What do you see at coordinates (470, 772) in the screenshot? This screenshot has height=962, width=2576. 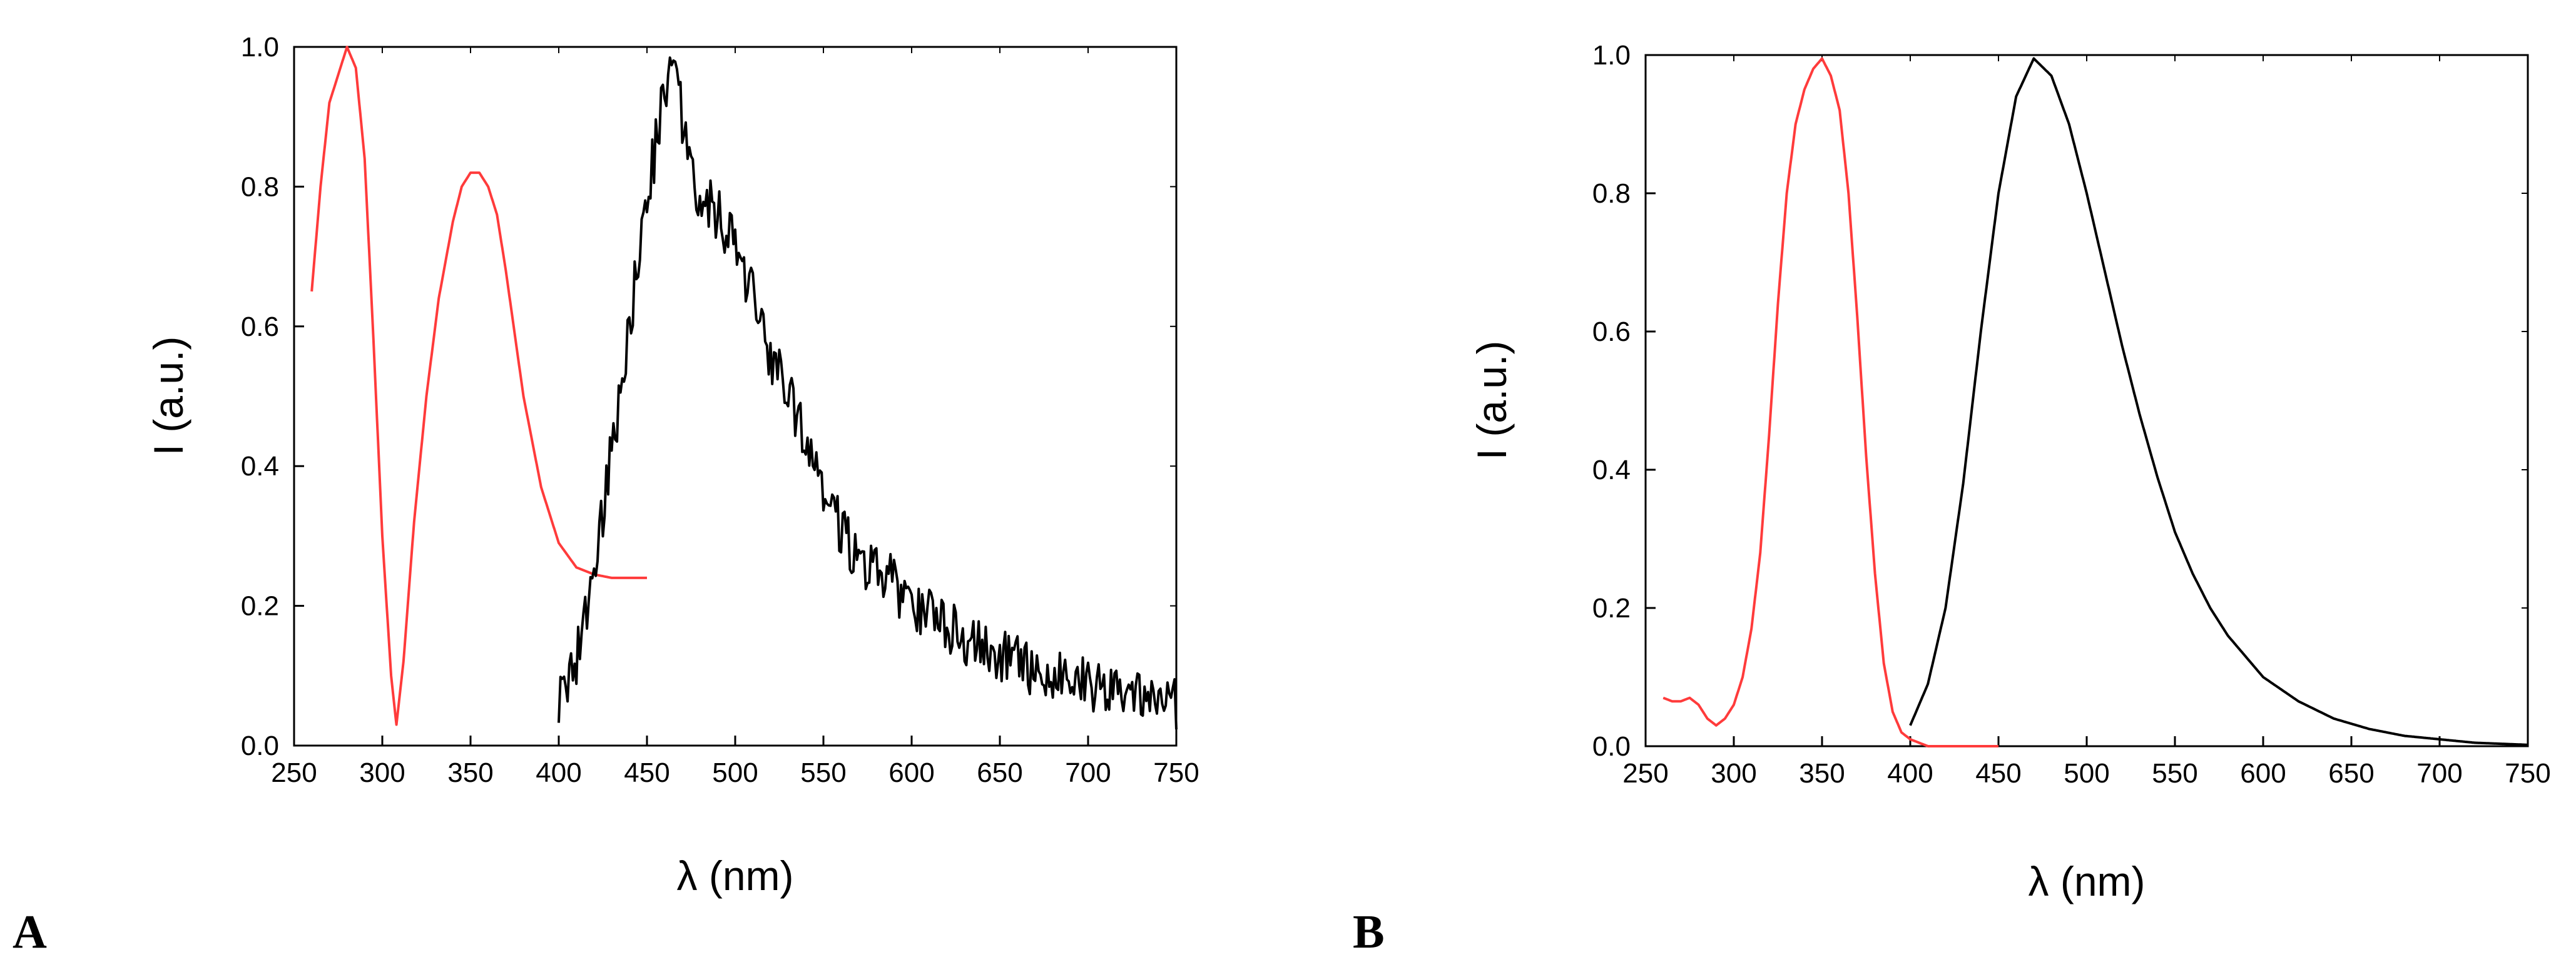 I see `panel-a-x-tick-label: 350` at bounding box center [470, 772].